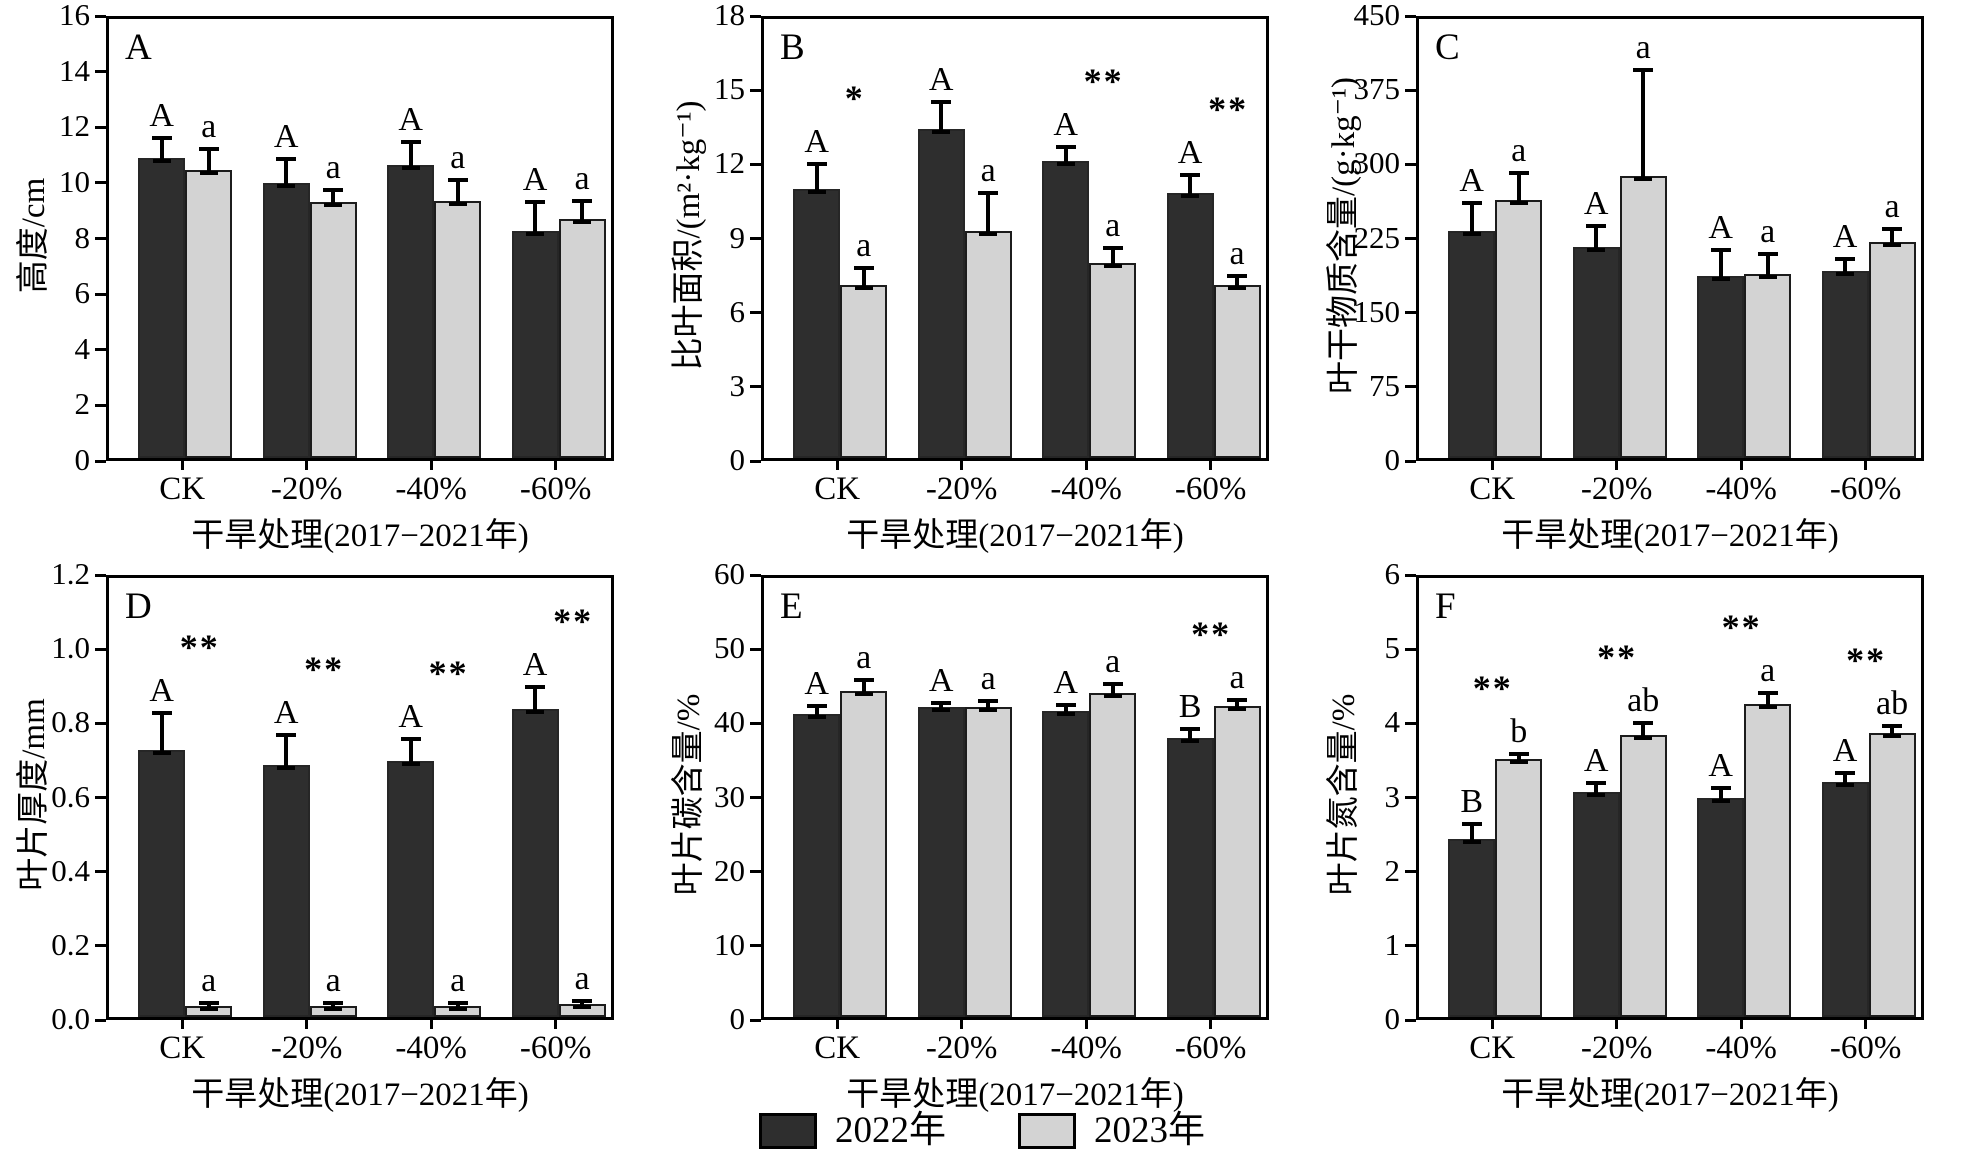  What do you see at coordinates (864, 853) in the screenshot?
I see `bar-2023年-CK` at bounding box center [864, 853].